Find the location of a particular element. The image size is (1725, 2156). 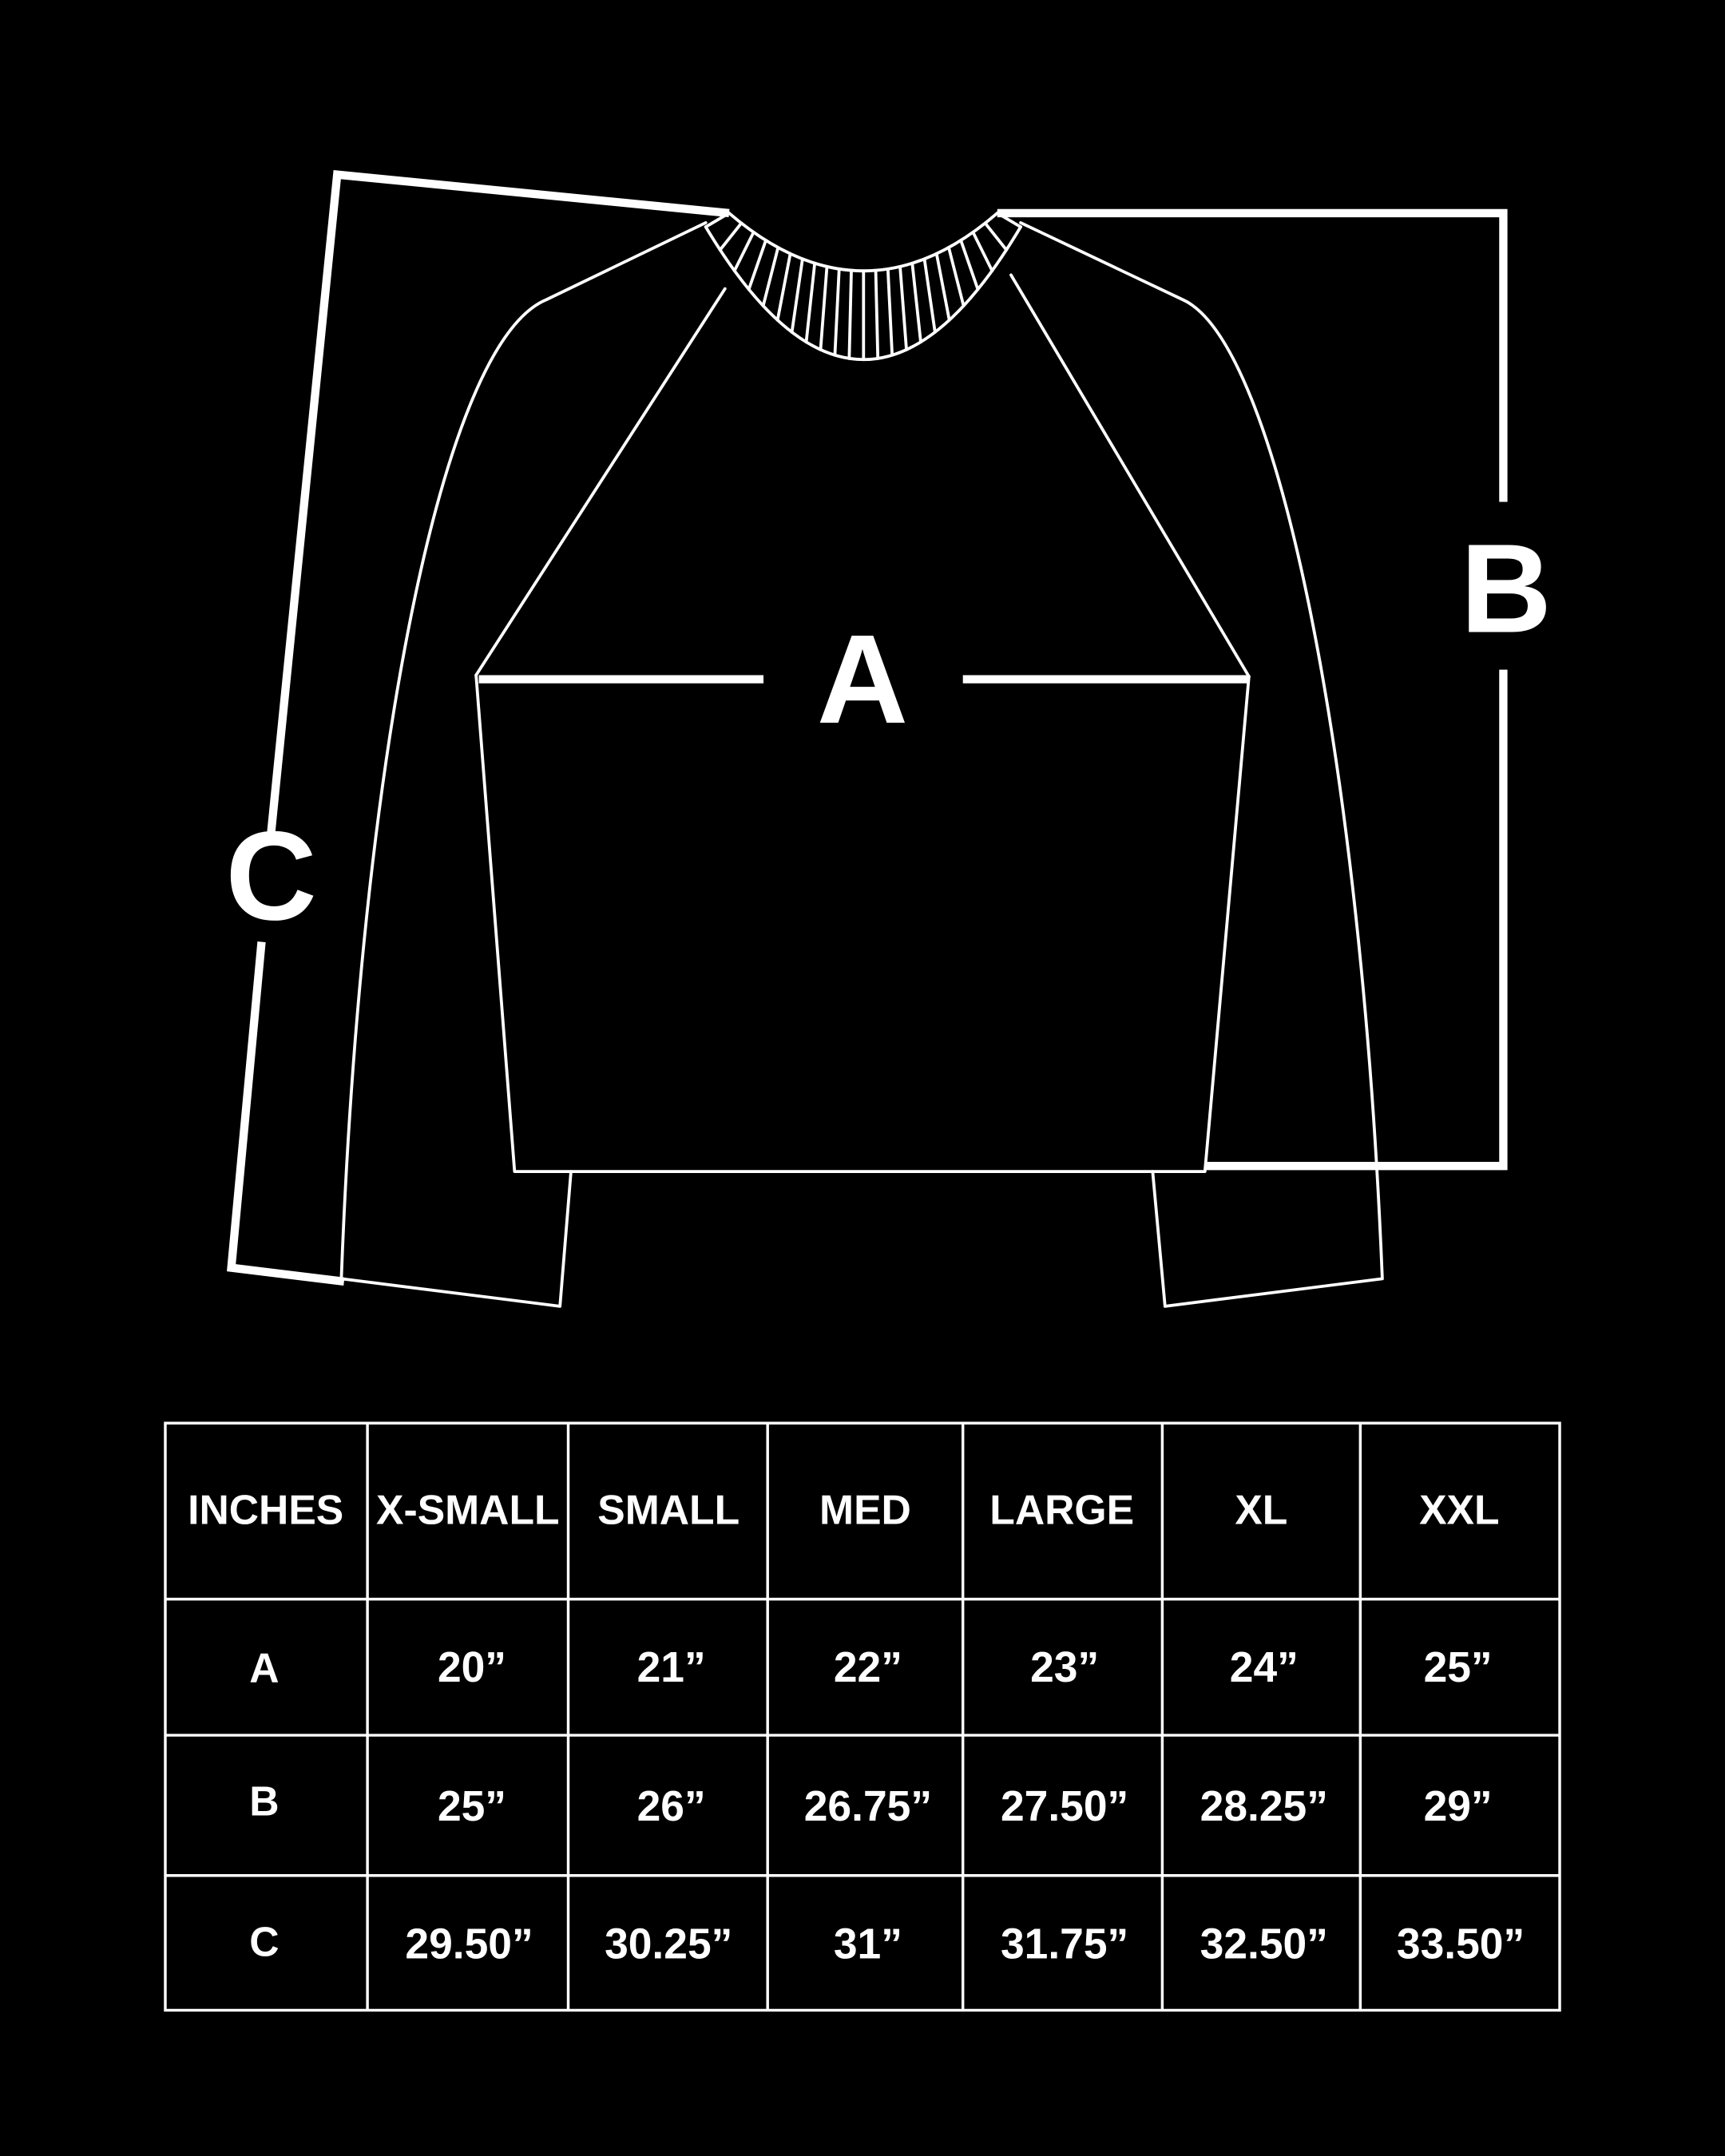

dimension-b-label: B is located at coordinates (1507, 588).